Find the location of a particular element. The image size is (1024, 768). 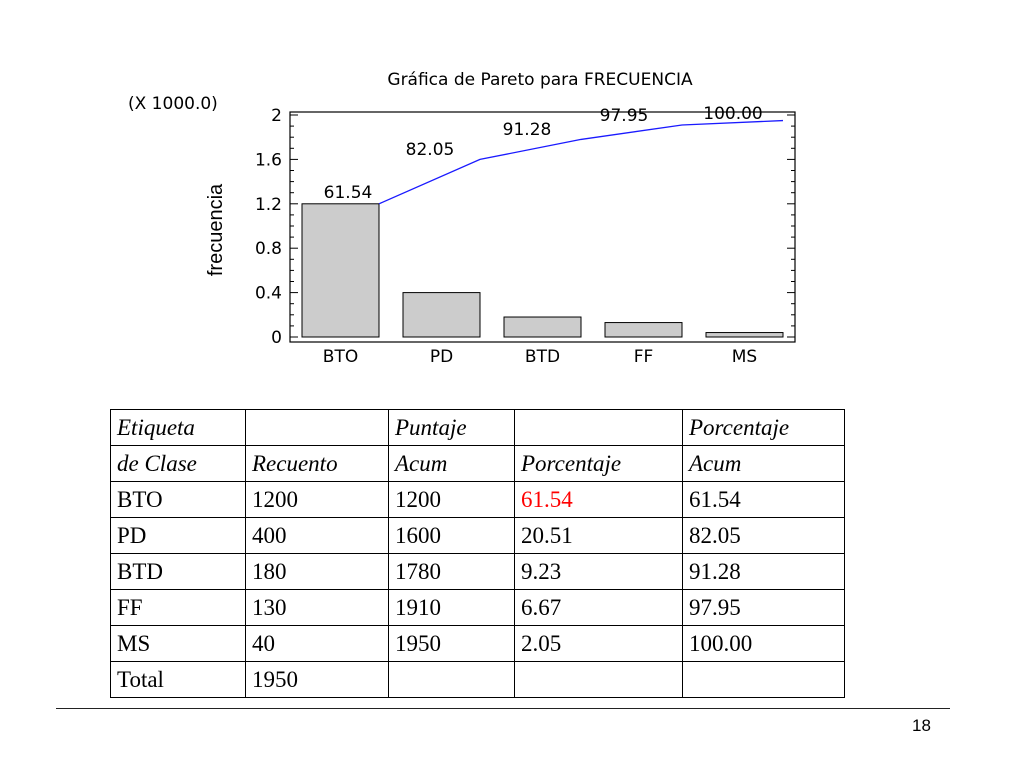

x-tick-label: BTD is located at coordinates (542, 357).